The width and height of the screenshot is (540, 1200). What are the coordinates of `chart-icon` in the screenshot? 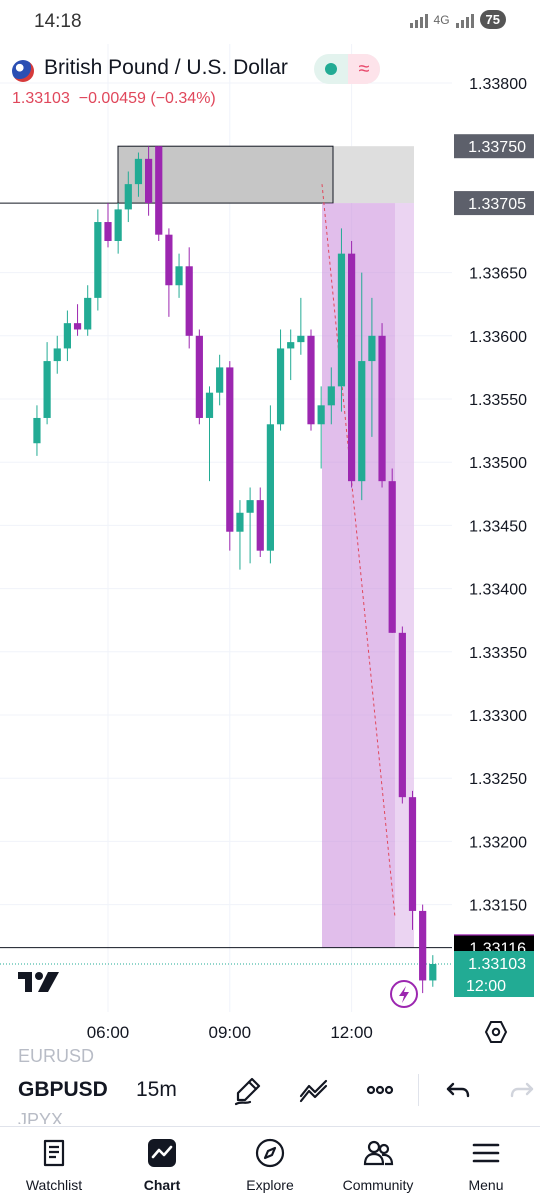 It's located at (162, 1153).